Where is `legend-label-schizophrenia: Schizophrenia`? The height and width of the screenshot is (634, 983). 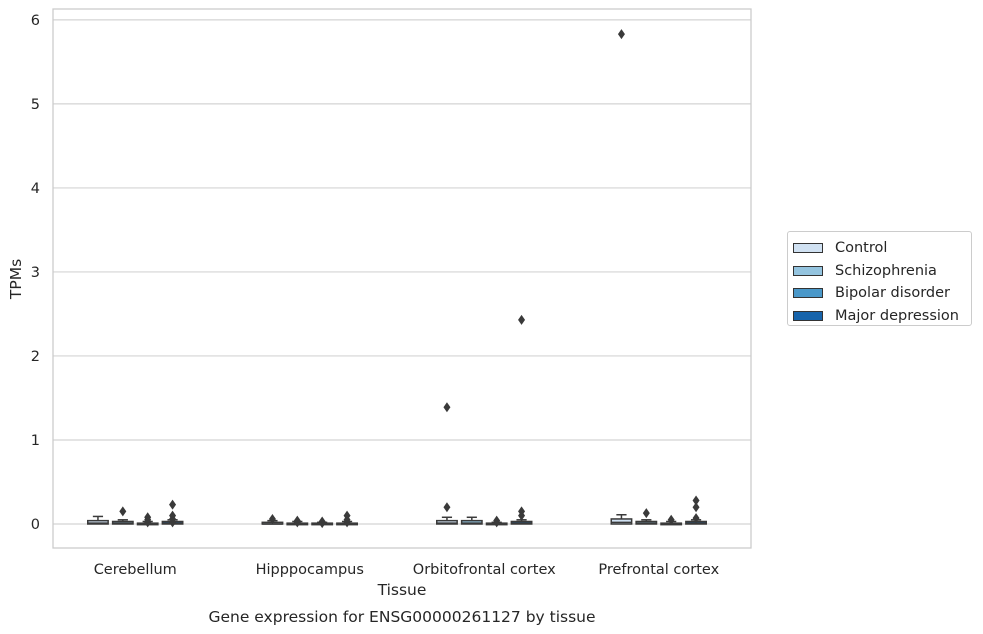
legend-label-schizophrenia: Schizophrenia is located at coordinates (886, 270).